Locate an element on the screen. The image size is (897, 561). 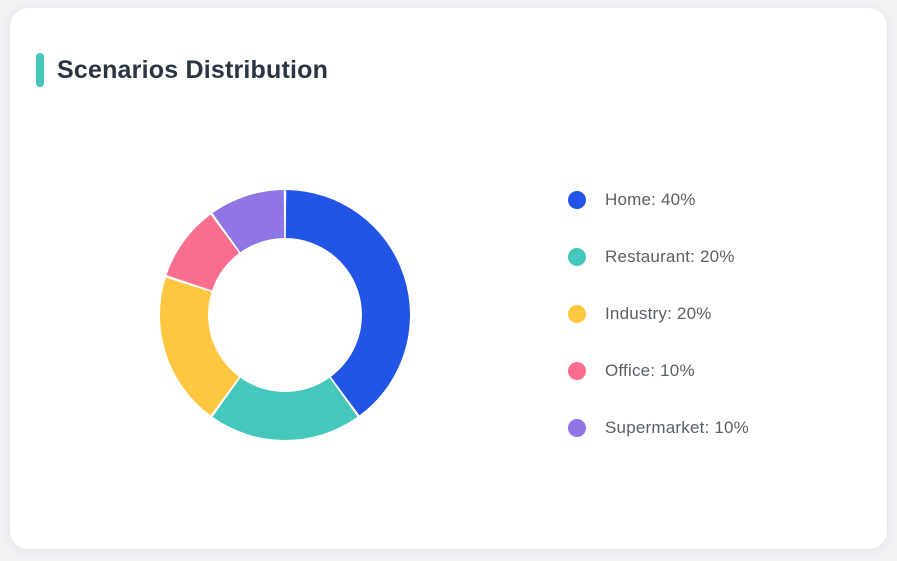
legend-item-industry: Industry: 20% is located at coordinates (658, 314).